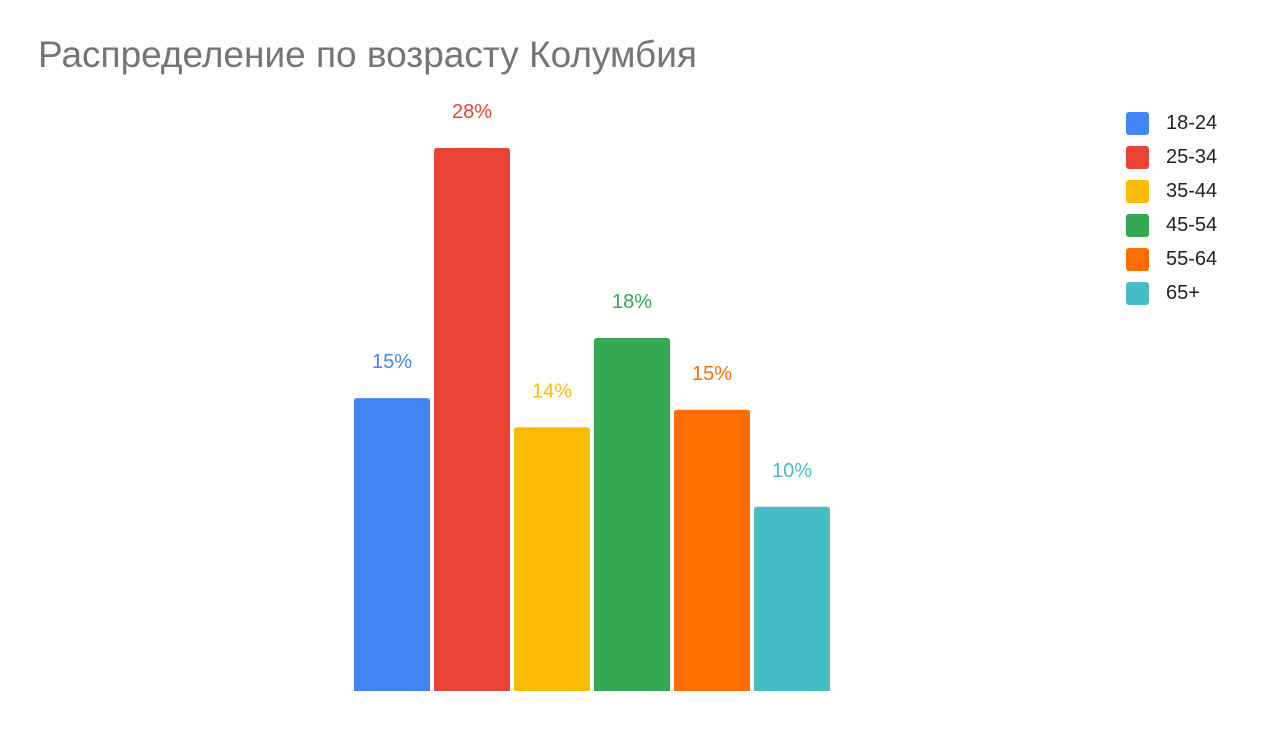 This screenshot has height=742, width=1264. Describe the element at coordinates (552, 391) in the screenshot. I see `data-label: 14%` at that location.